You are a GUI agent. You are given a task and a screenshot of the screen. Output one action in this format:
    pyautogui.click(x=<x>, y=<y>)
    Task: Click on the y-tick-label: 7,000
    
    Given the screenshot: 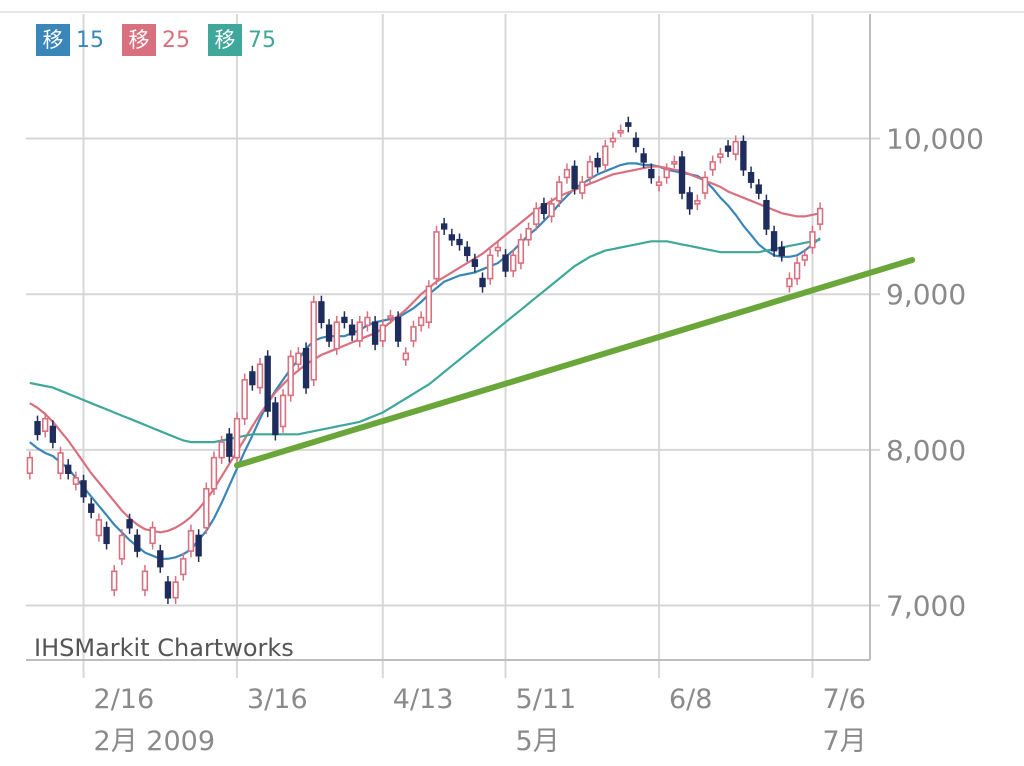 What is the action you would take?
    pyautogui.click(x=926, y=606)
    